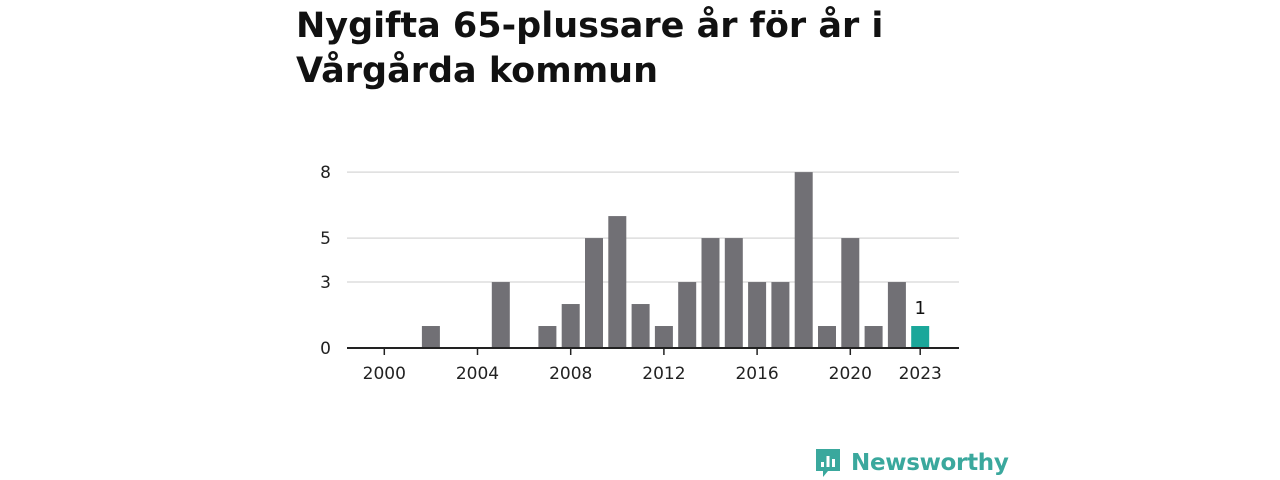  What do you see at coordinates (653, 227) in the screenshot?
I see `gridlines` at bounding box center [653, 227].